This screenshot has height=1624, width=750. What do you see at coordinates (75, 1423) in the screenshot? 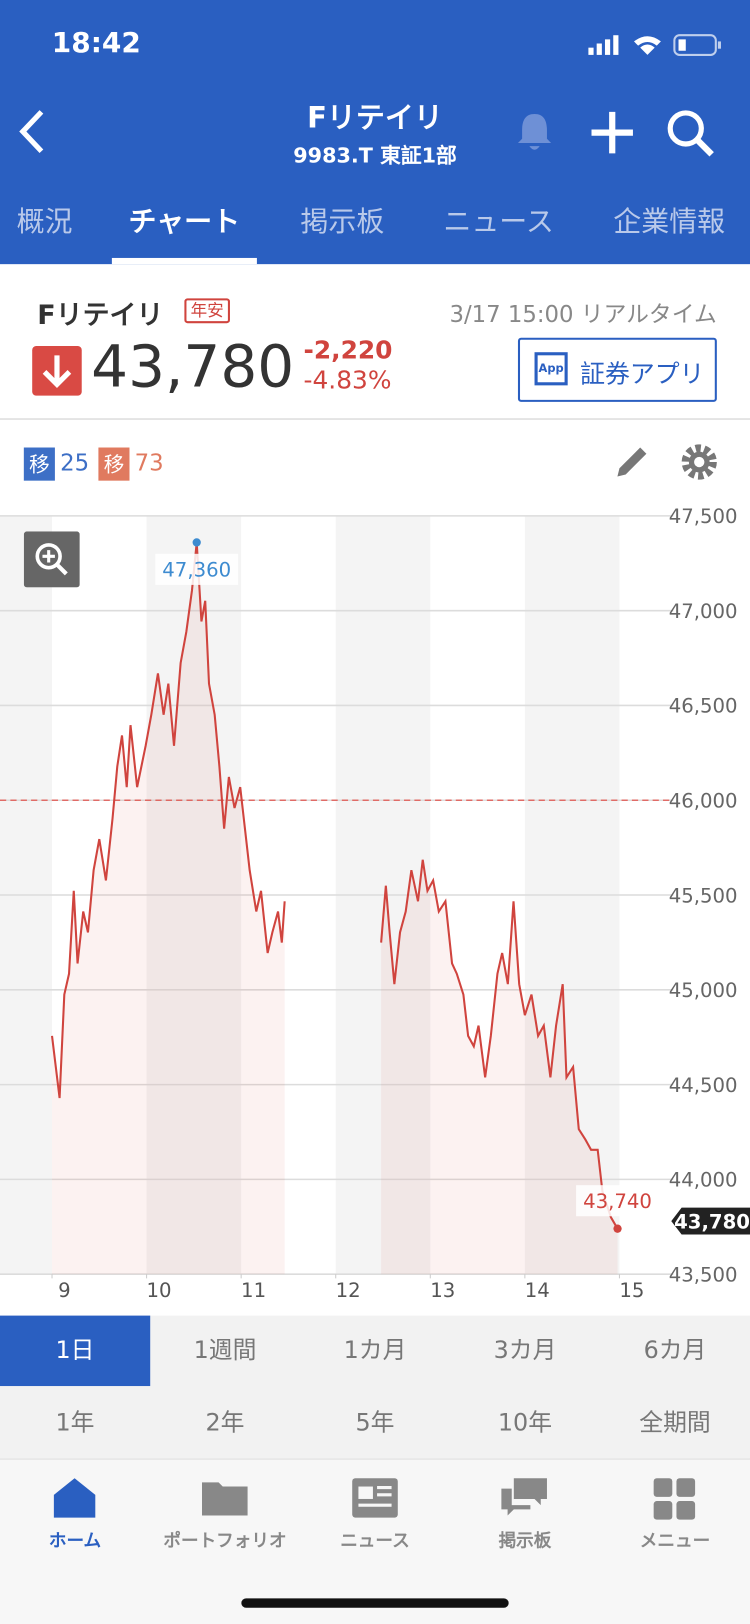
I see `period-button: 1年` at bounding box center [75, 1423].